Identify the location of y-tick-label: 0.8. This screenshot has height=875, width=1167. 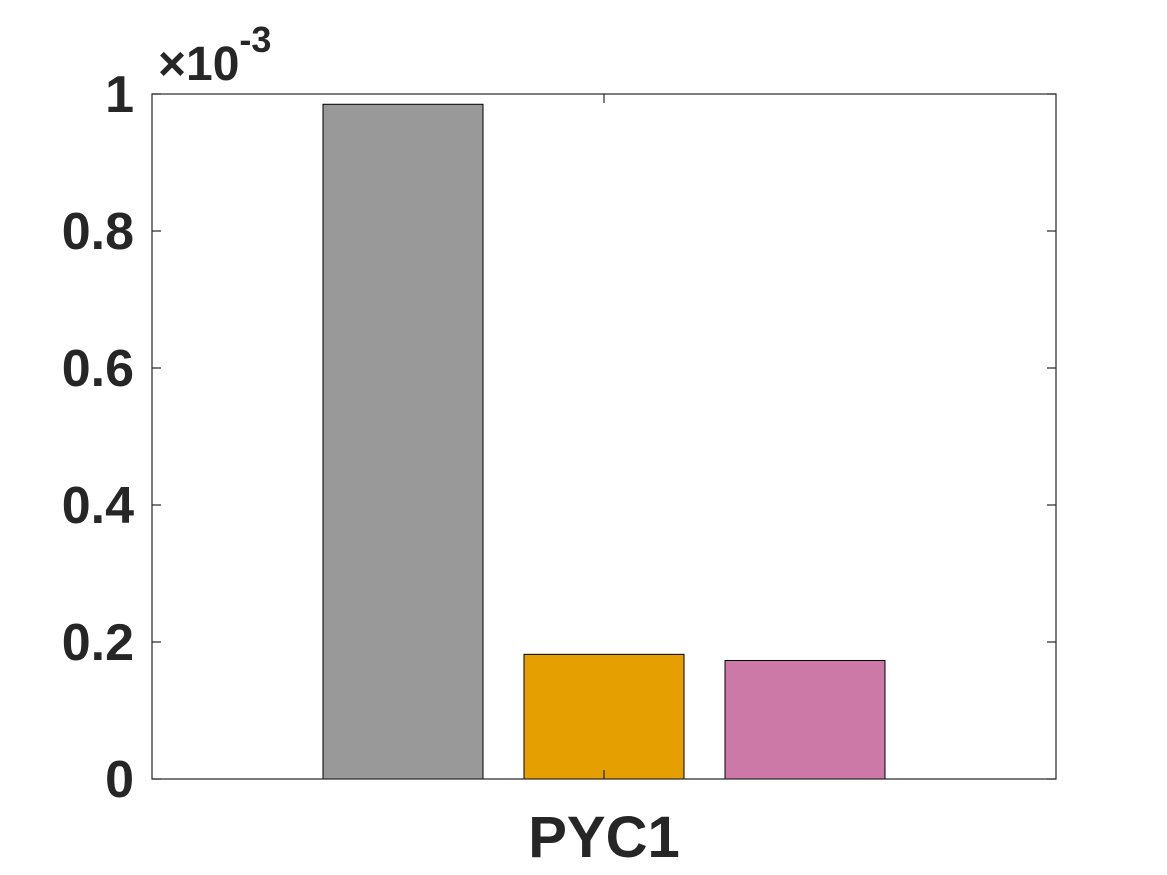
(98, 232).